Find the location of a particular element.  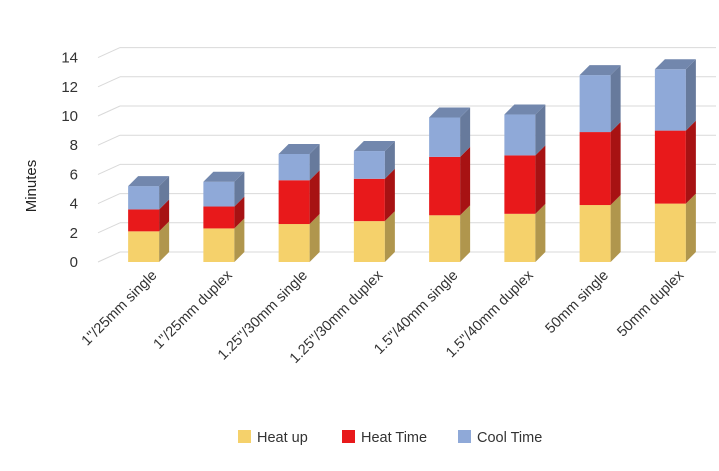

y-tick-label: 8 is located at coordinates (74, 145).